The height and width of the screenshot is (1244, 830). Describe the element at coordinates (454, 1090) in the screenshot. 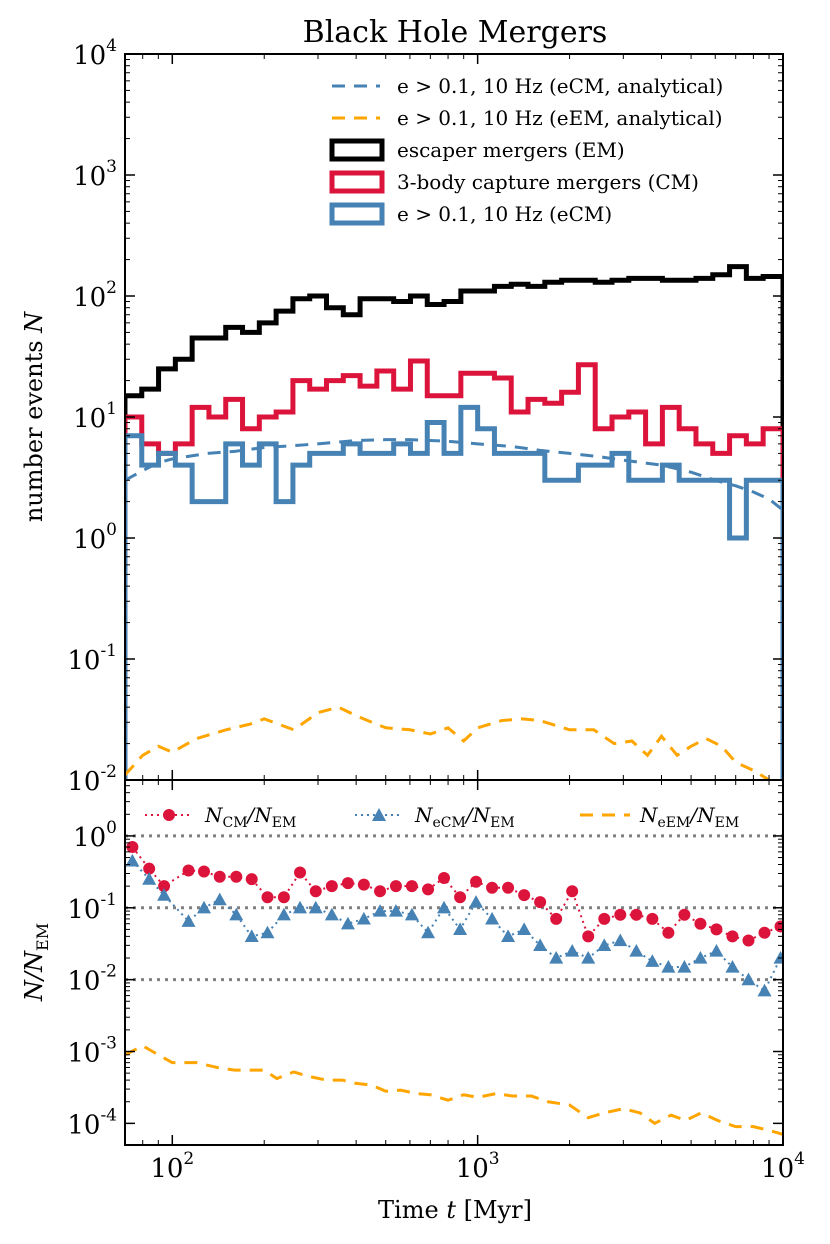

I see `series-eem-ratio` at that location.